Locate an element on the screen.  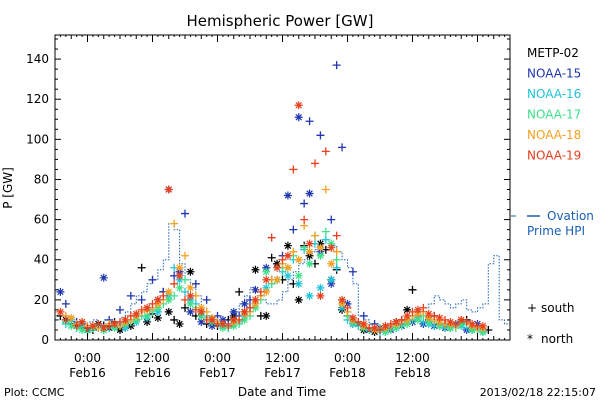
legend-entry-noaa-17: NOAA-17 is located at coordinates (554, 115).